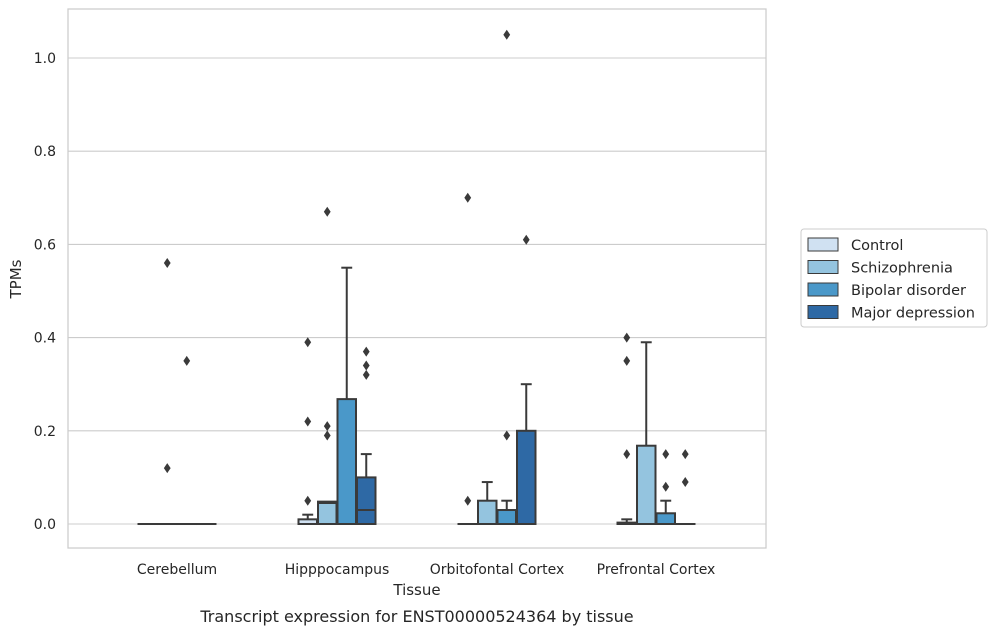 This screenshot has height=634, width=997. What do you see at coordinates (902, 269) in the screenshot?
I see `legend-label: Schizophrenia` at bounding box center [902, 269].